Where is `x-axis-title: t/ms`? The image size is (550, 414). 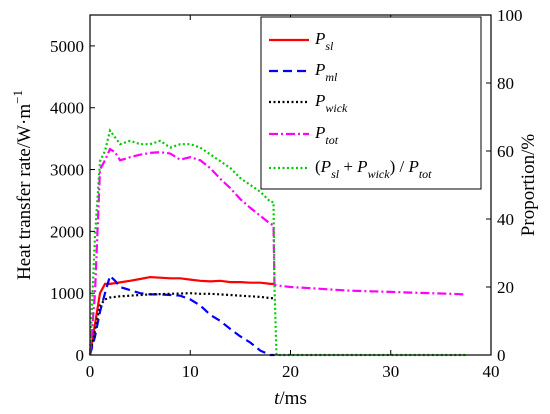 x-axis-title: t/ms is located at coordinates (290, 398).